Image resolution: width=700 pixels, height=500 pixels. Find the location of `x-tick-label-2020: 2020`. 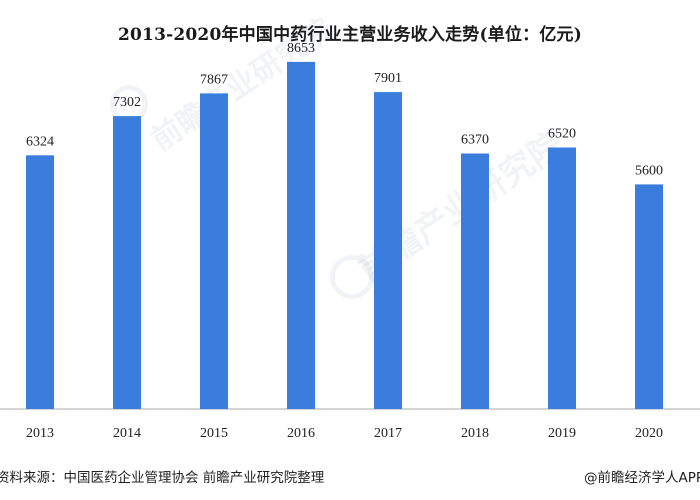

x-tick-label-2020: 2020 is located at coordinates (649, 433).